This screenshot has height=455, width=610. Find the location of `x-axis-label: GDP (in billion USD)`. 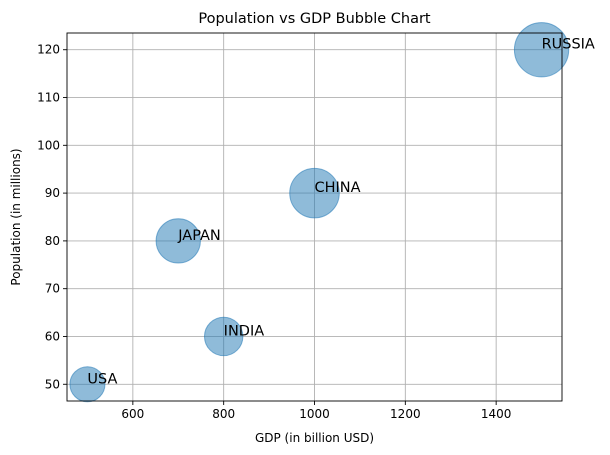

x-axis-label: GDP (in billion USD) is located at coordinates (314, 438).